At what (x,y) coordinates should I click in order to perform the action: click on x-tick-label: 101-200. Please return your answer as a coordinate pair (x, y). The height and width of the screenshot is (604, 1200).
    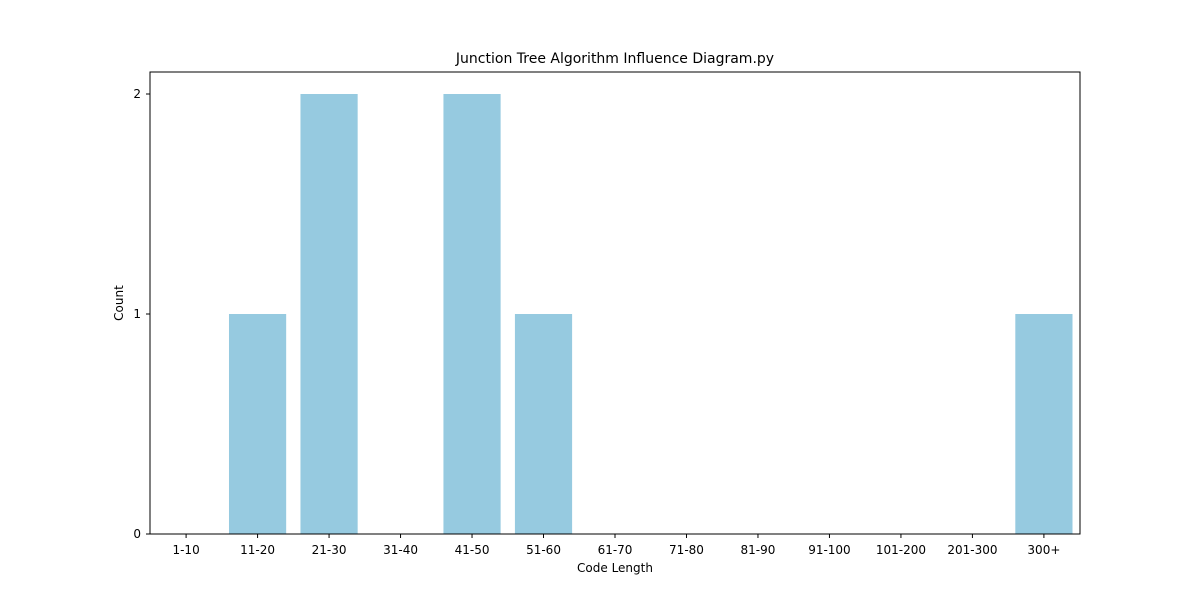
    Looking at the image, I should click on (901, 550).